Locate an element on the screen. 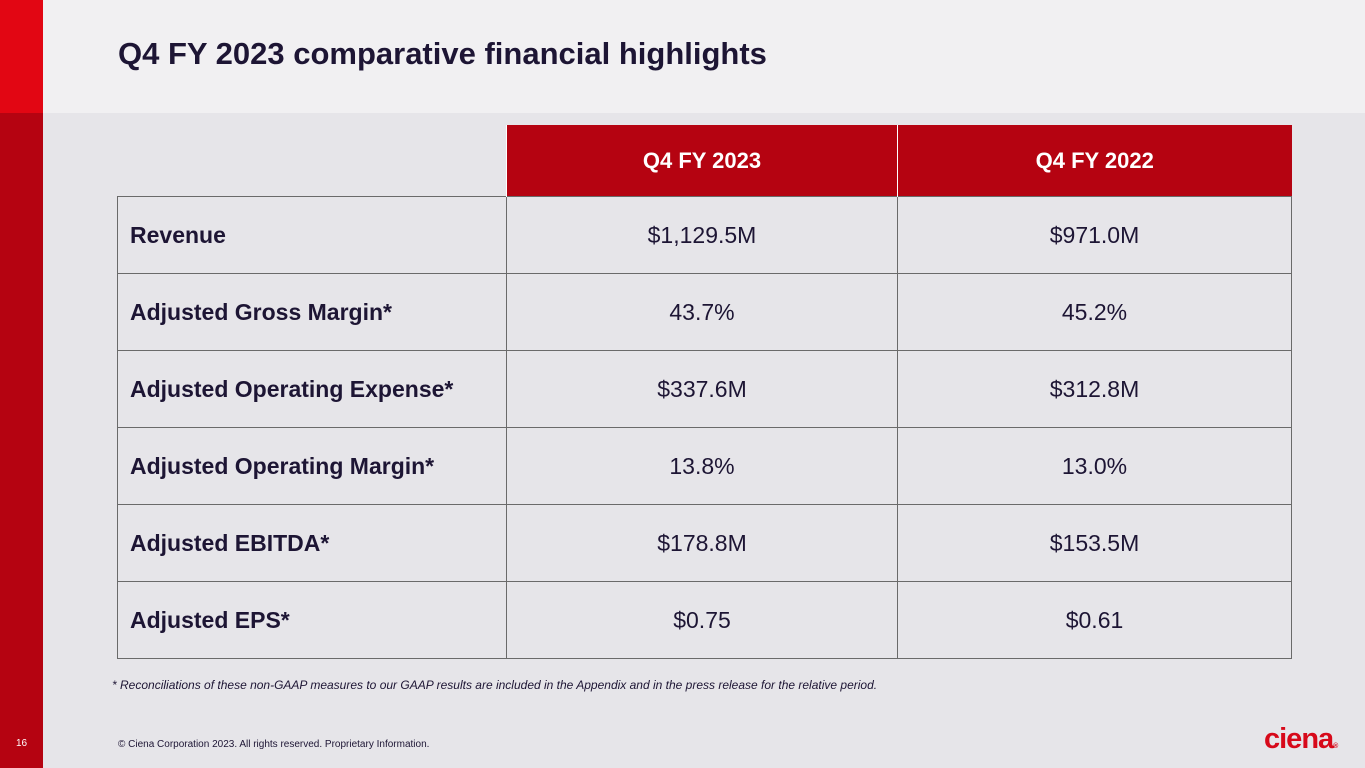 Image resolution: width=1365 pixels, height=768 pixels. value-q4-fy2023: $178.8M is located at coordinates (702, 543).